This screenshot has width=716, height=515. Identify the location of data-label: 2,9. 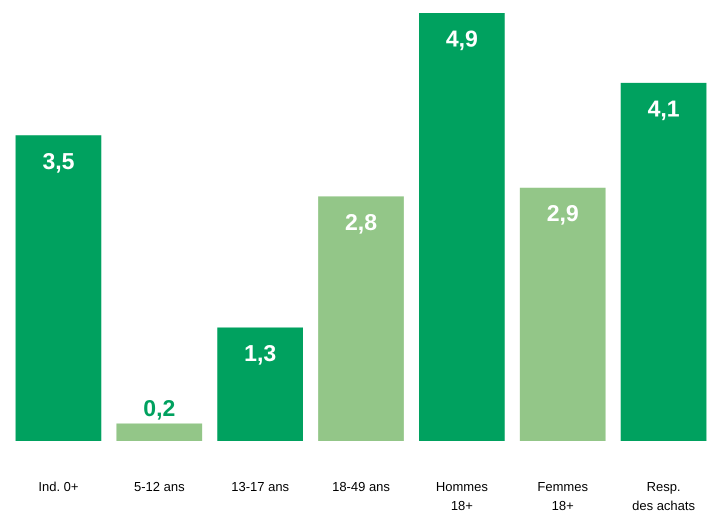
(562, 213).